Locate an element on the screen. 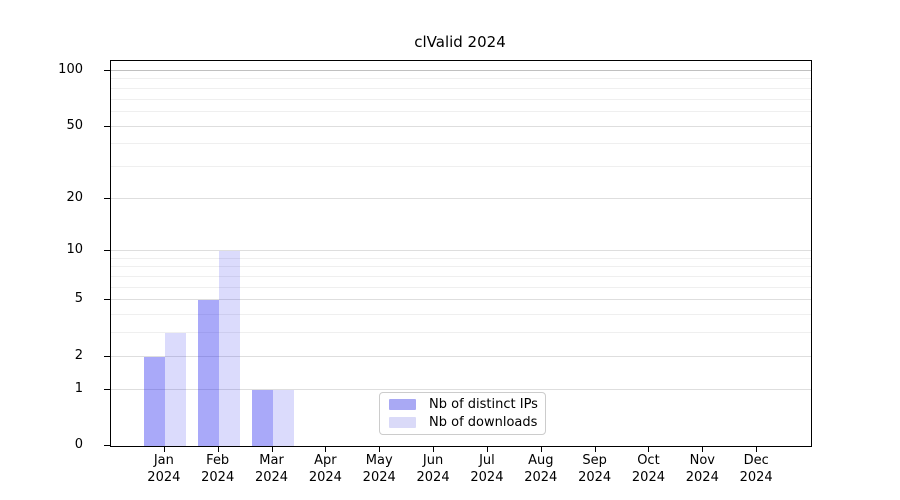 This screenshot has width=900, height=500. y-tick-label: 0 is located at coordinates (78, 444).